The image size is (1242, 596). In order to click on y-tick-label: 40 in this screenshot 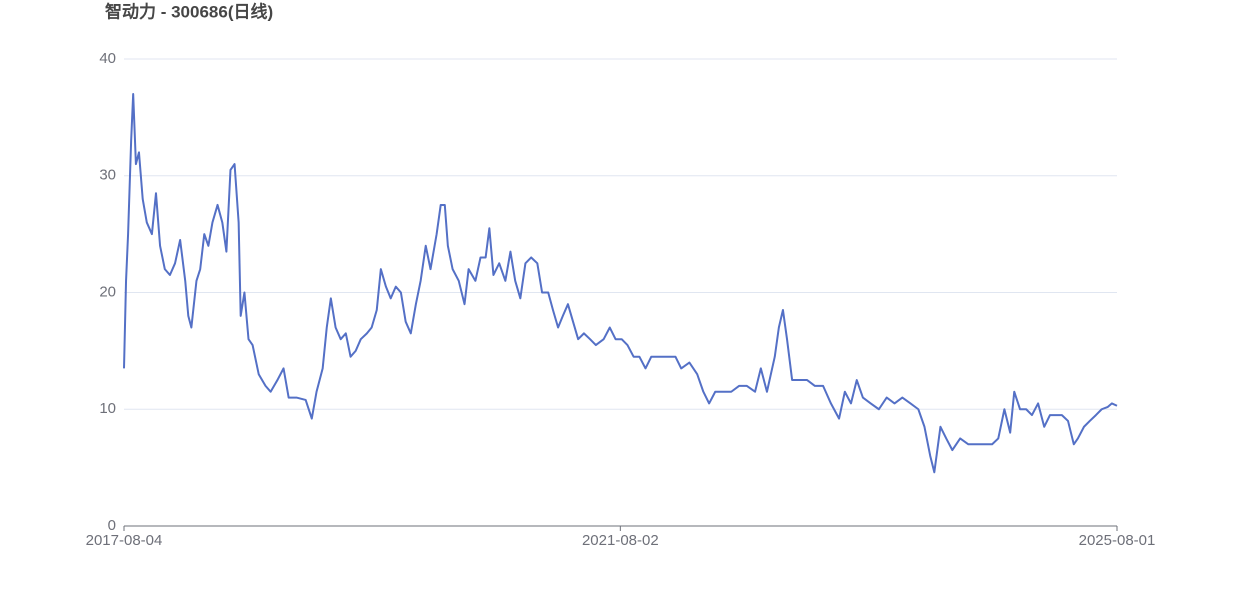, I will do `click(107, 58)`.